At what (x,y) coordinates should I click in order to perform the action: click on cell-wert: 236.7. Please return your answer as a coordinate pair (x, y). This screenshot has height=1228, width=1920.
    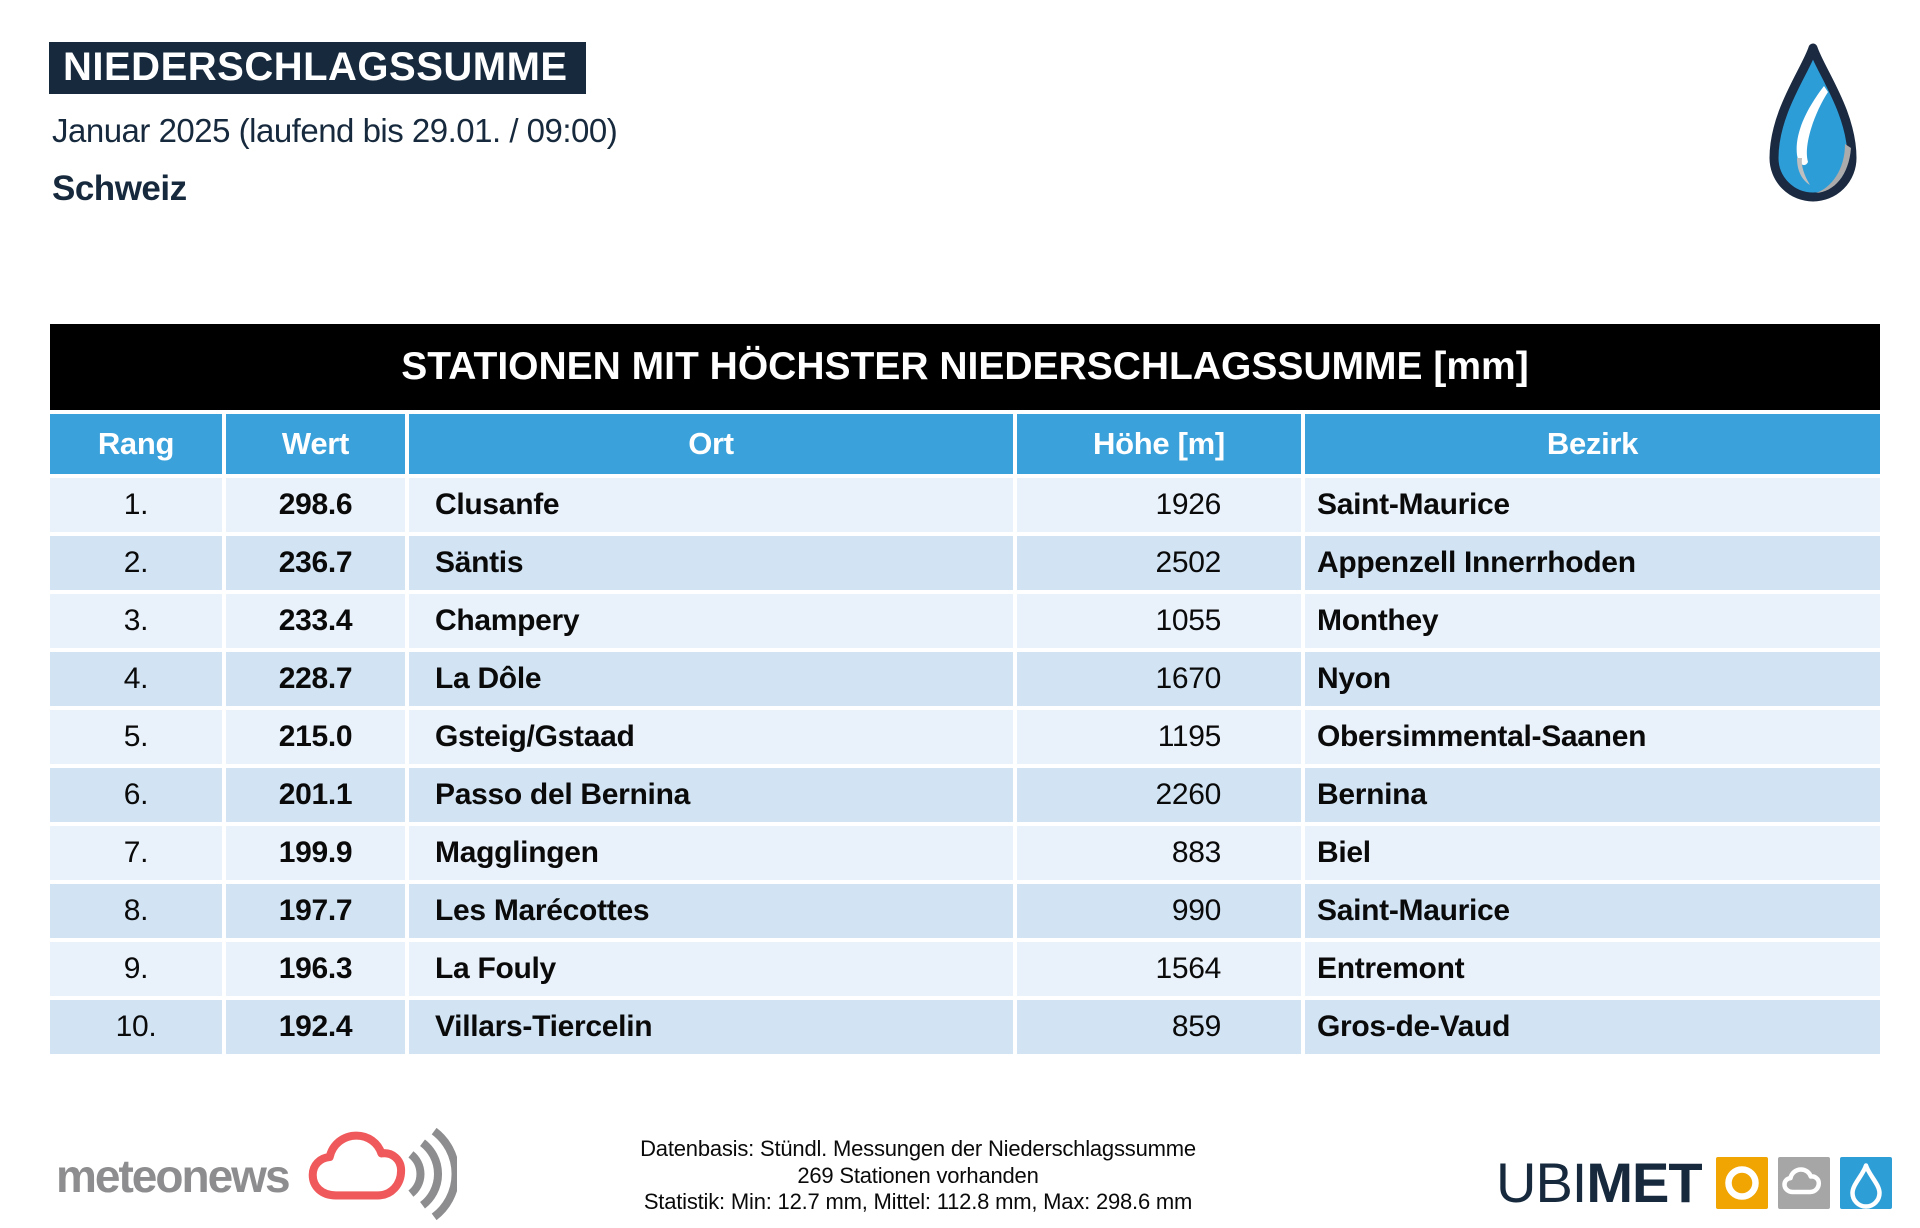
    Looking at the image, I should click on (315, 563).